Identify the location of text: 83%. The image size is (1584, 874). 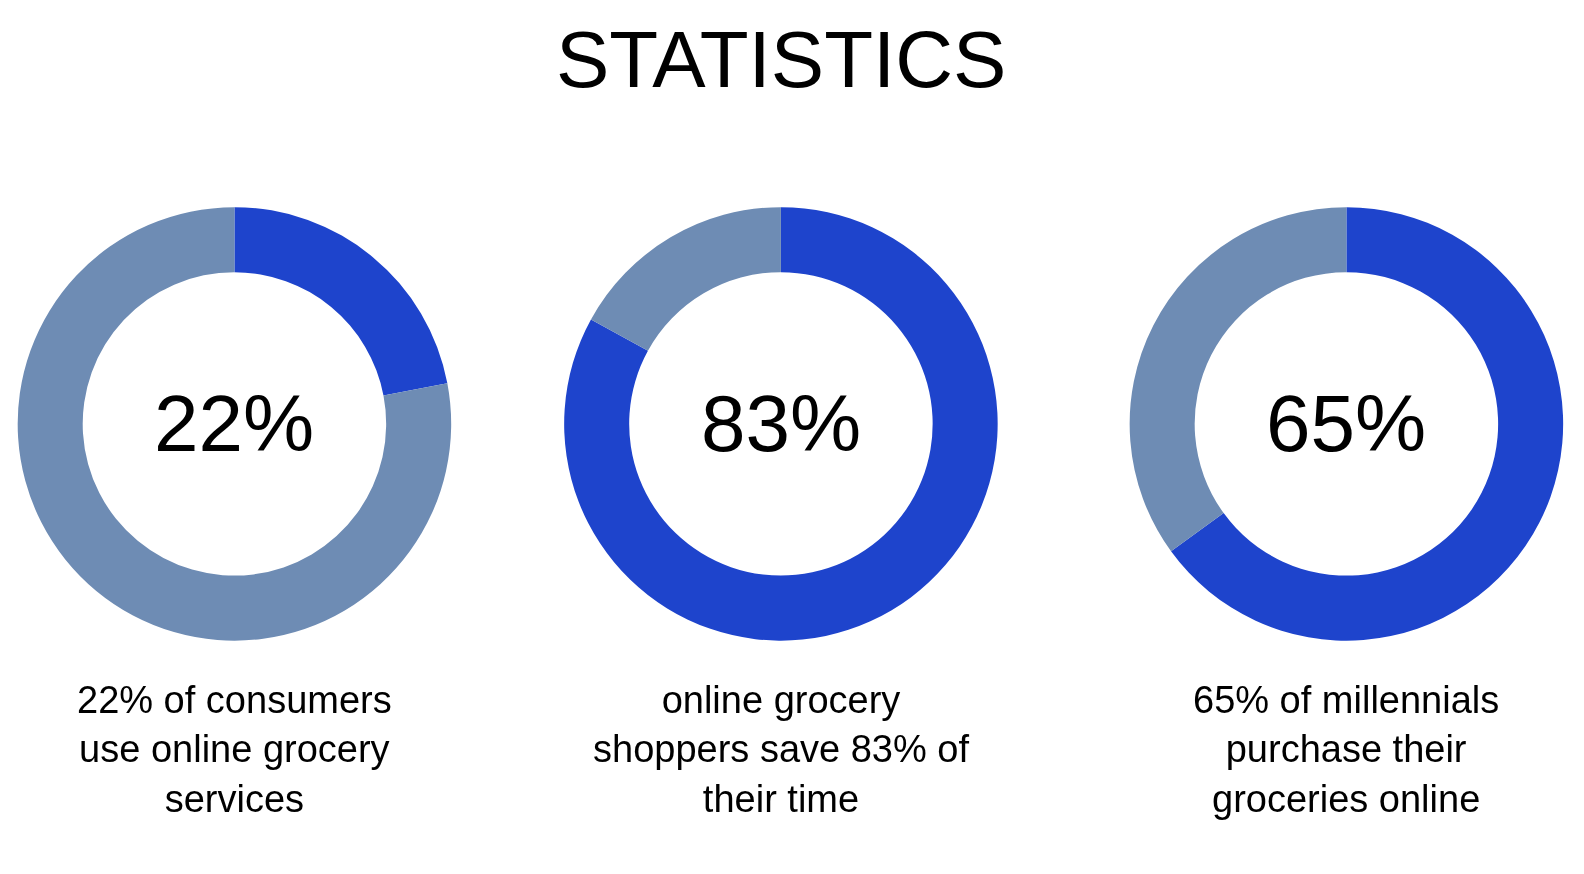
(781, 423).